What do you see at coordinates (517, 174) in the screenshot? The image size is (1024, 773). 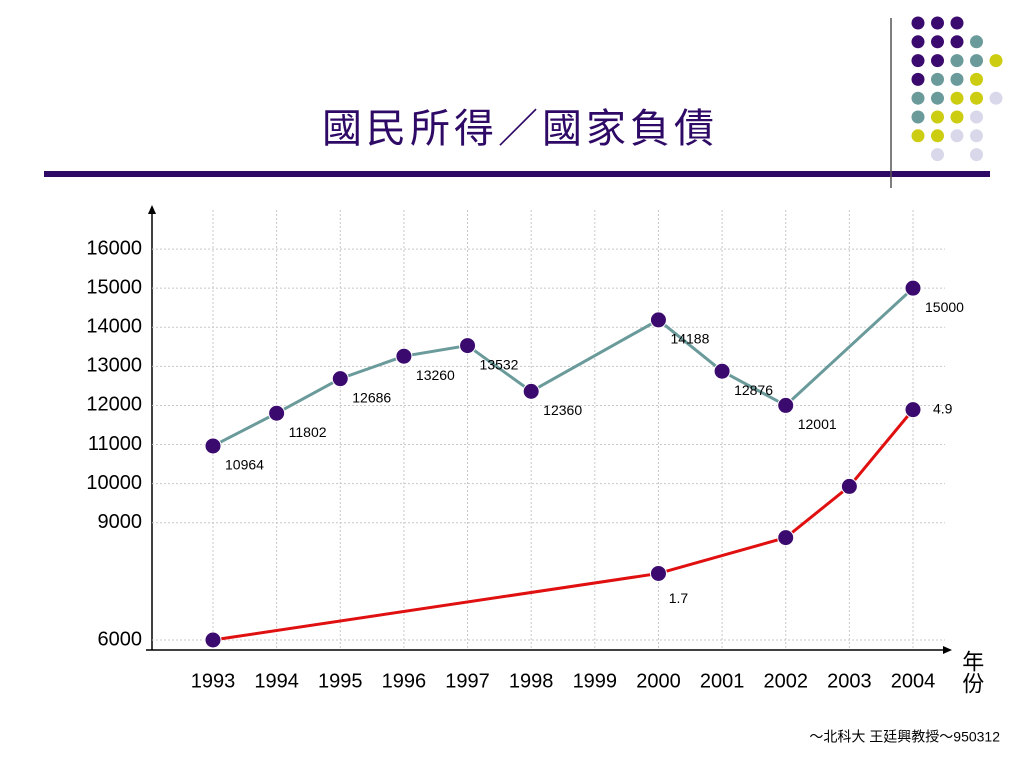 I see `title-bar` at bounding box center [517, 174].